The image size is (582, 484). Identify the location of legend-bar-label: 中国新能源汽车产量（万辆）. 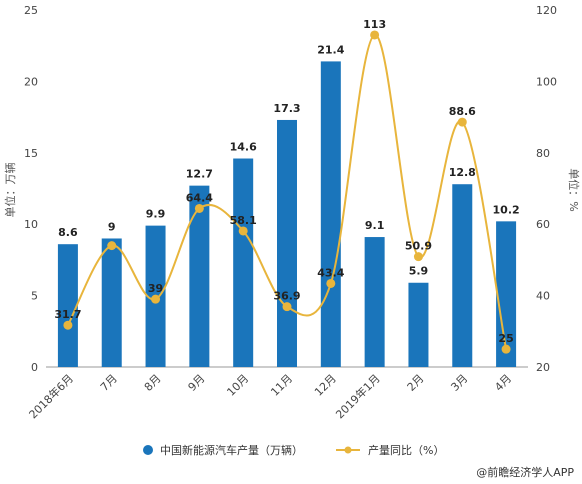
(231, 450).